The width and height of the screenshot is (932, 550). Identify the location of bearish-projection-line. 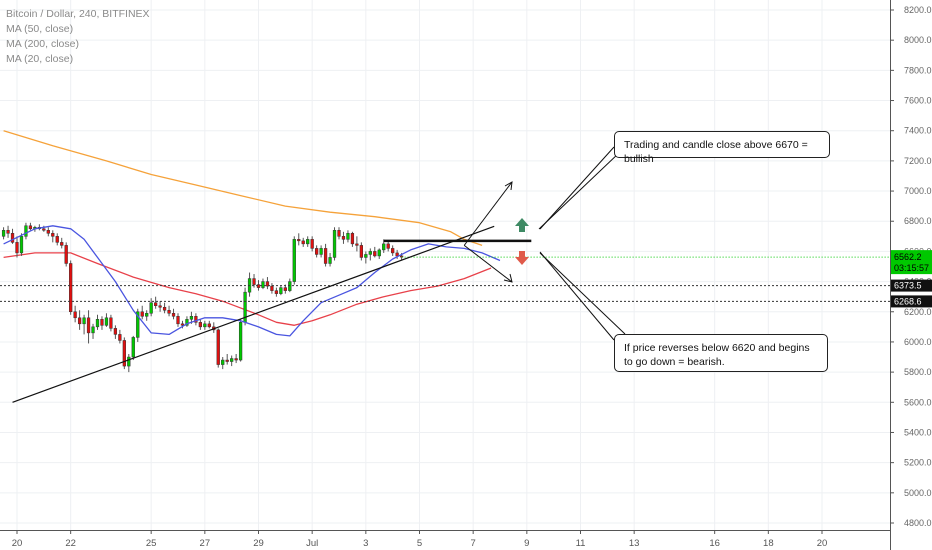
(488, 263).